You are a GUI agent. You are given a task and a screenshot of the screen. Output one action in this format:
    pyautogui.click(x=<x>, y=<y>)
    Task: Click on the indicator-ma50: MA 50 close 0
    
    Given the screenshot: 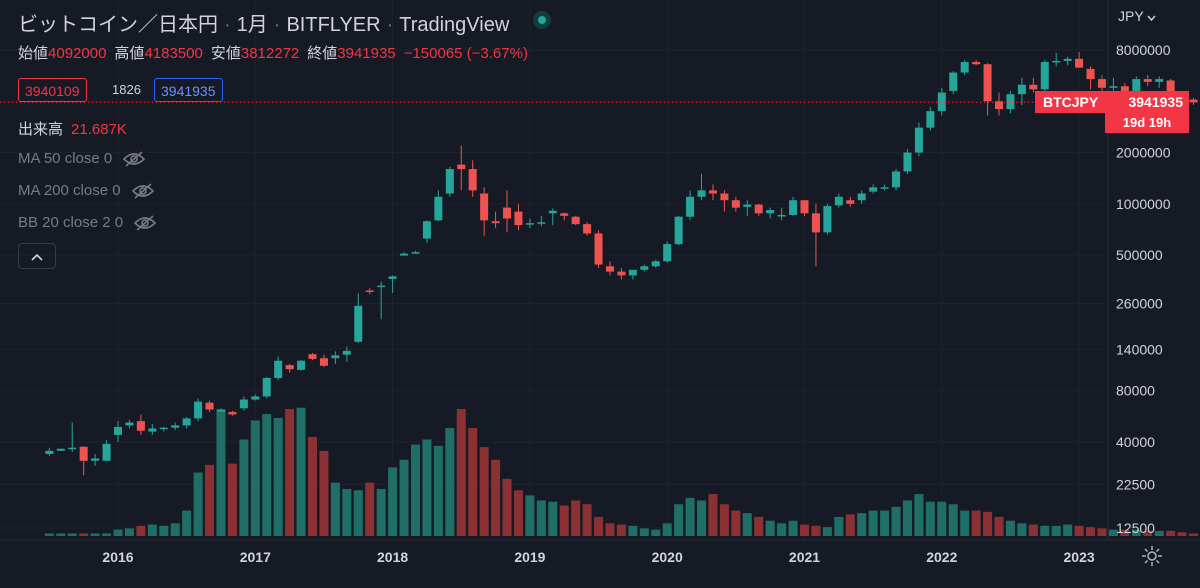 What is the action you would take?
    pyautogui.click(x=82, y=159)
    